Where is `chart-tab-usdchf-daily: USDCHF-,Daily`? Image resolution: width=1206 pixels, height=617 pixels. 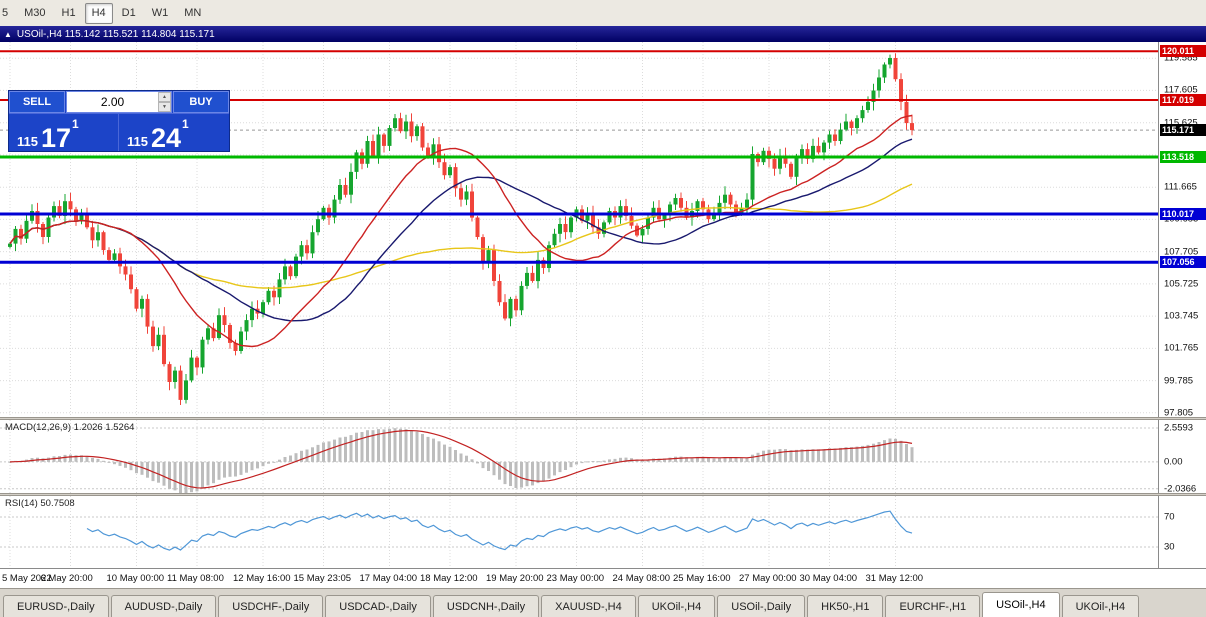
chart-tab-usdchf-daily: USDCHF-,Daily is located at coordinates (271, 606).